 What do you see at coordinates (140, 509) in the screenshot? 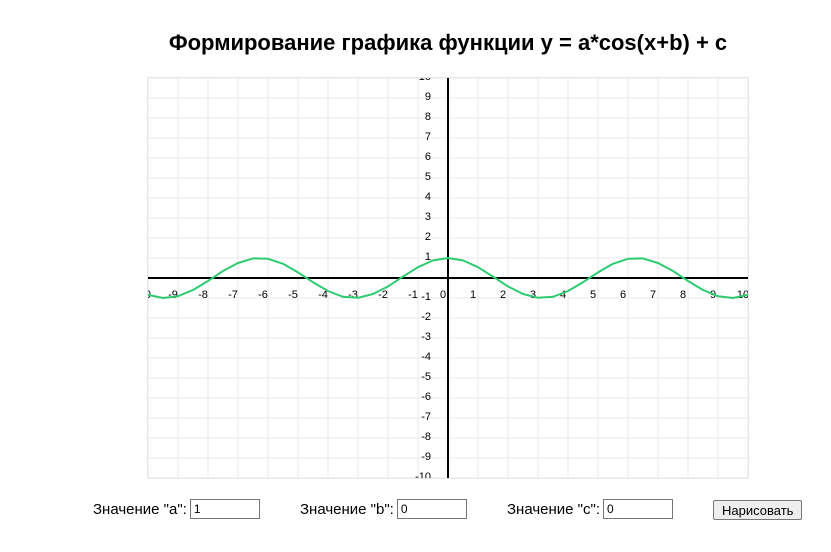
I see `label: Значение "a":` at bounding box center [140, 509].